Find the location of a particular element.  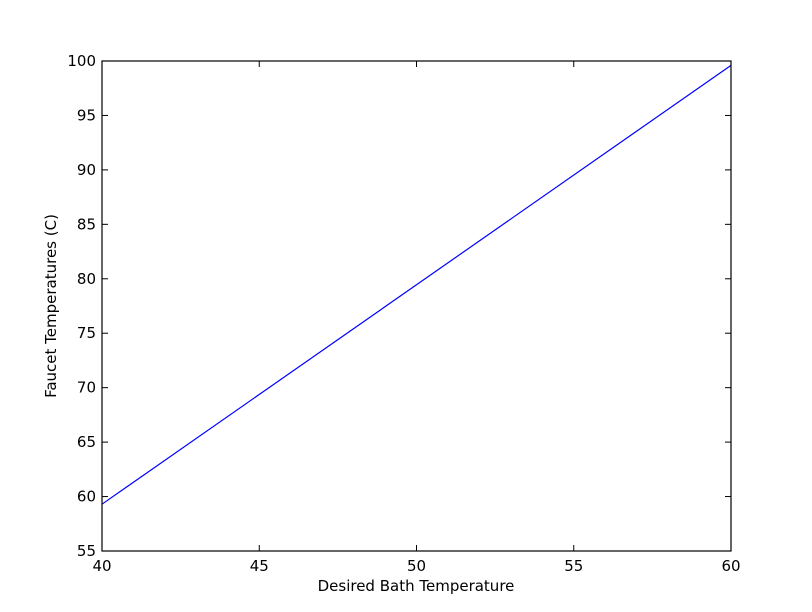

x-tick-label: 50 is located at coordinates (416, 566).